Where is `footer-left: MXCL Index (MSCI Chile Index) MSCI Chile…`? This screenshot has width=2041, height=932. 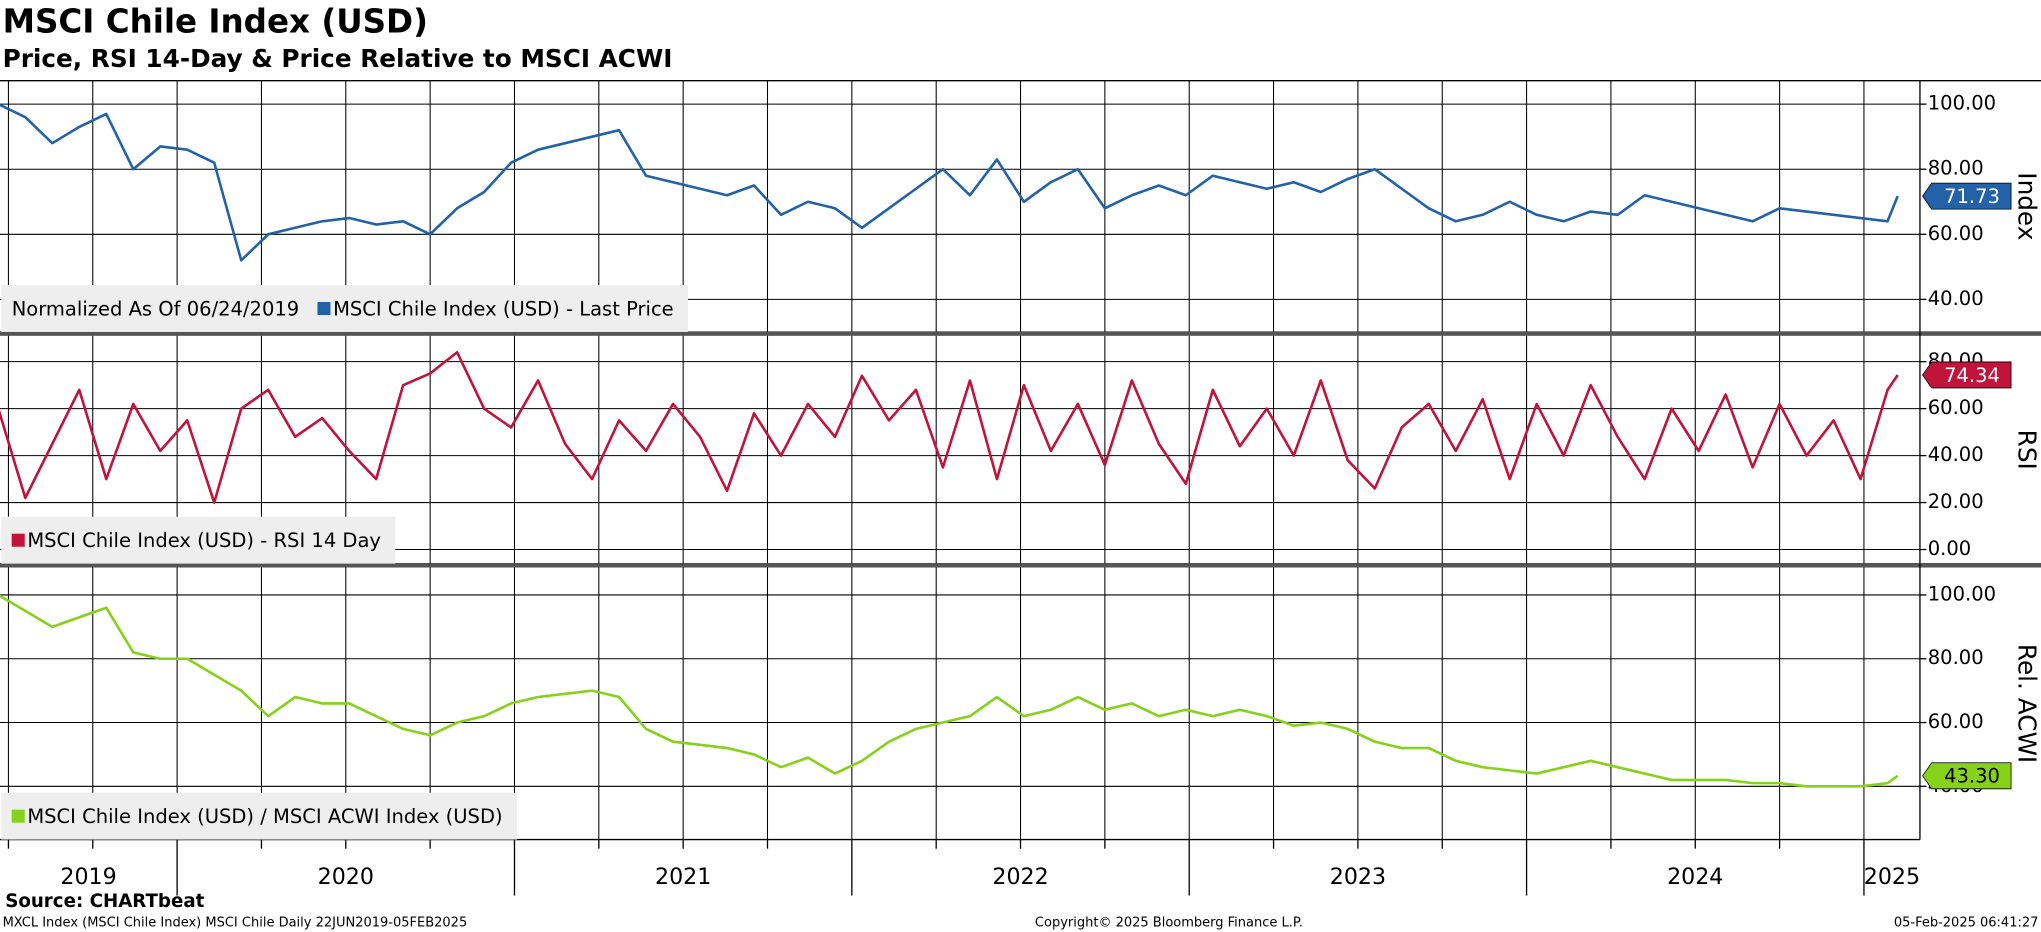
footer-left: MXCL Index (MSCI Chile Index) MSCI Chile… is located at coordinates (235, 922).